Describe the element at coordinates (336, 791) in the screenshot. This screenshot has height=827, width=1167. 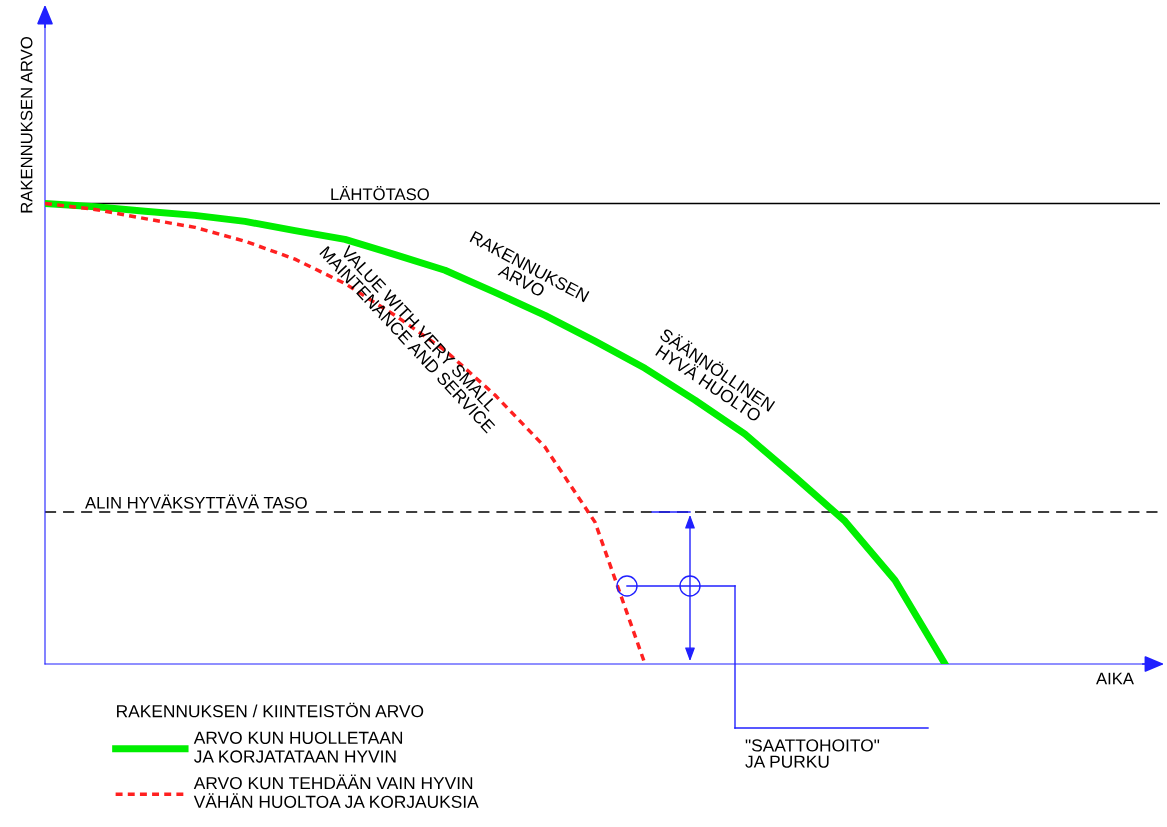
I see `legend-label: ARVO KUN TEHDÄÄN VAIN HYVIN VÄHÄN HUOLTOA JA KORJAUKSIA` at that location.